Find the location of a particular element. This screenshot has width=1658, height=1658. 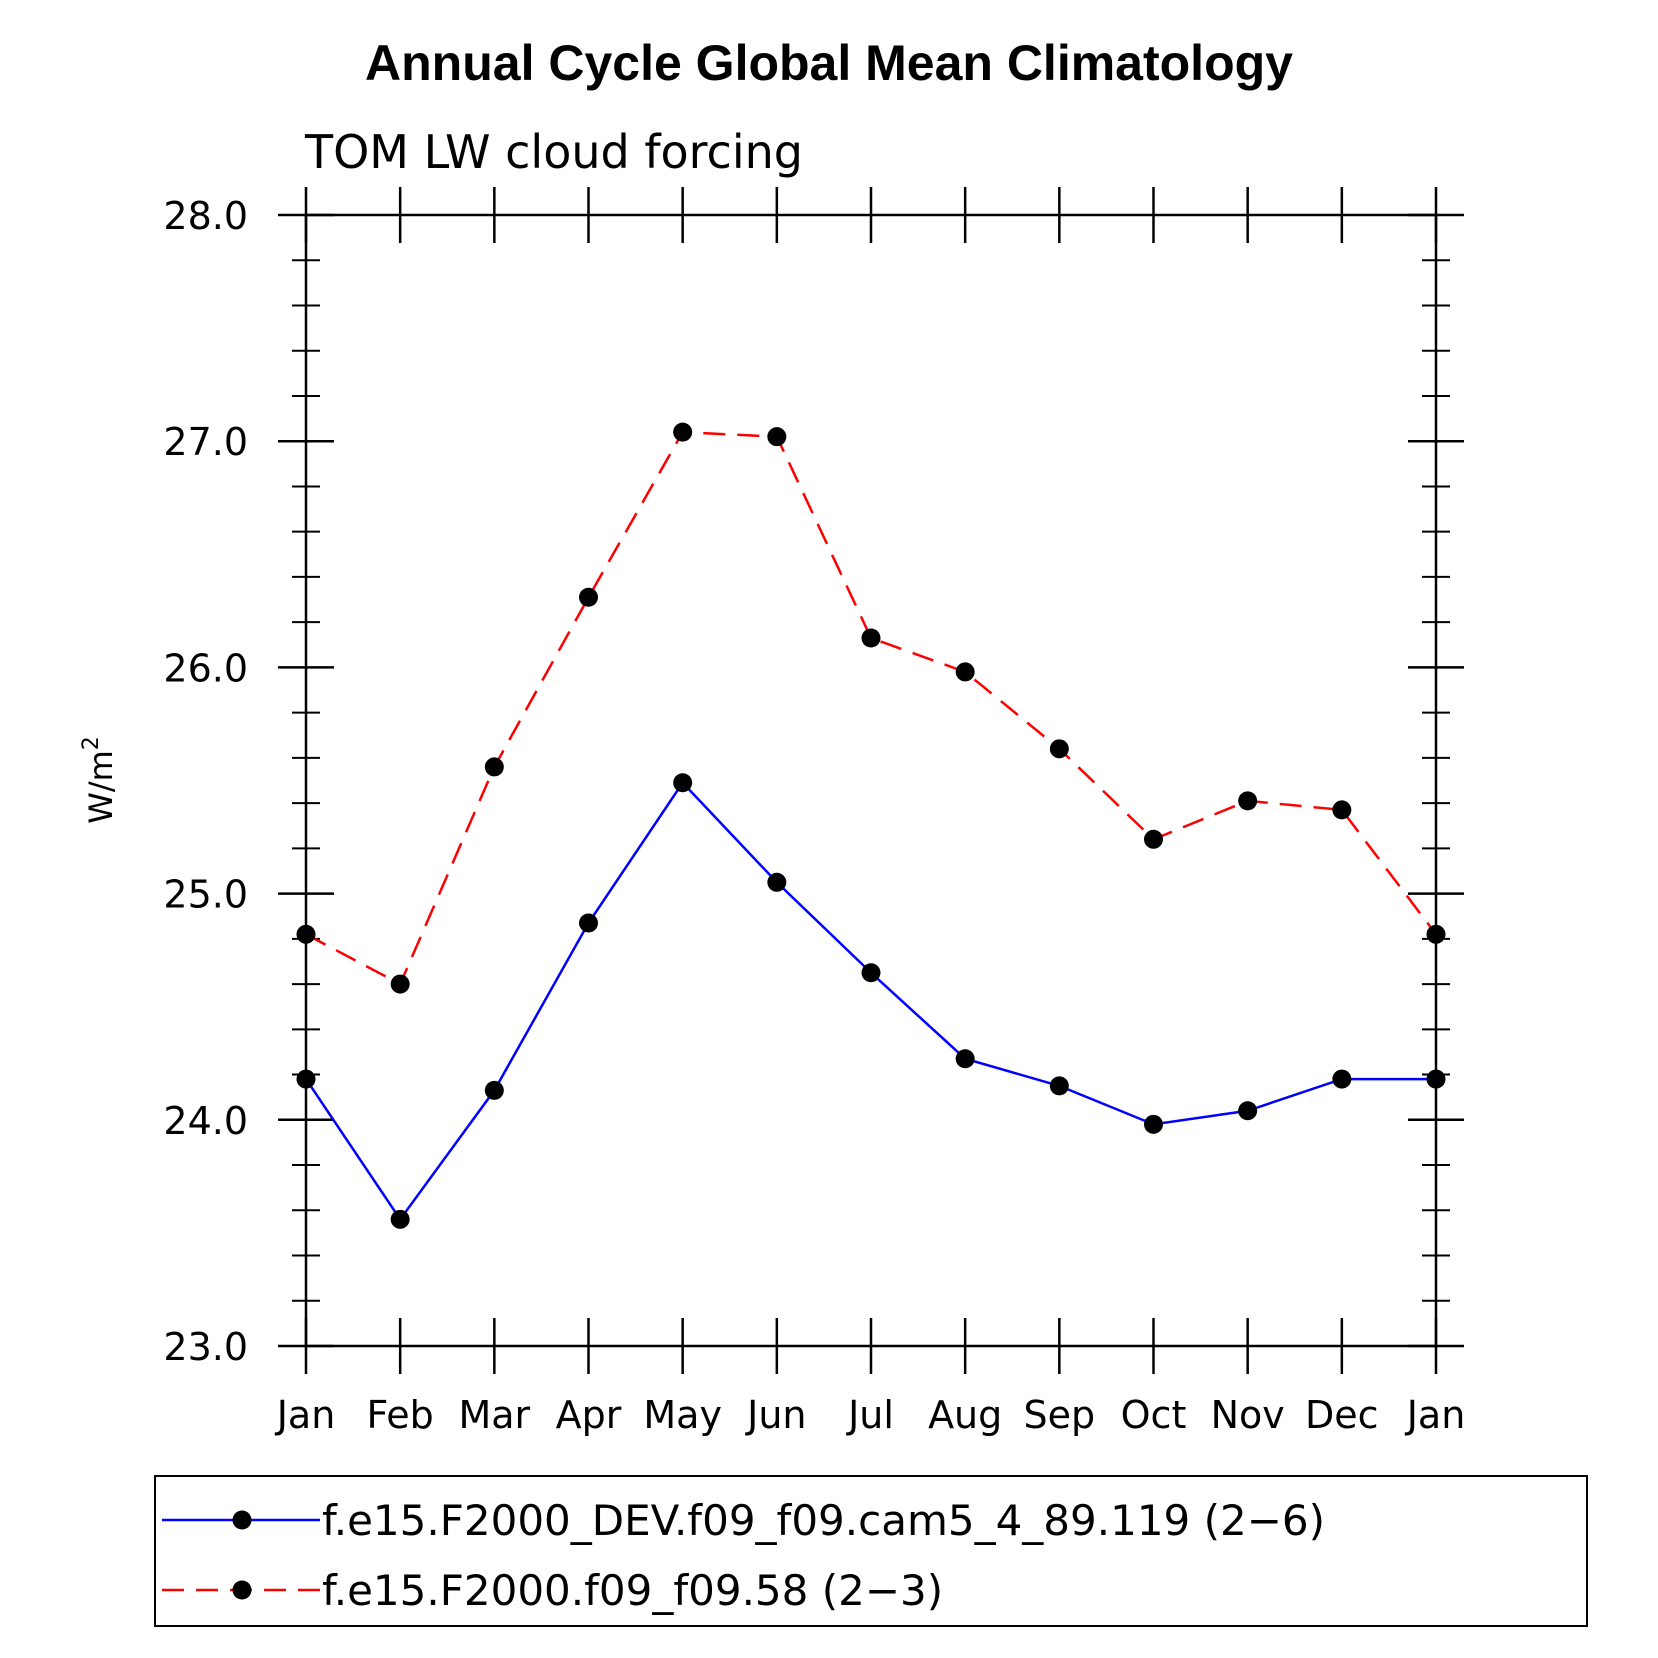

y-axis-label: W/m2 is located at coordinates (99, 780).